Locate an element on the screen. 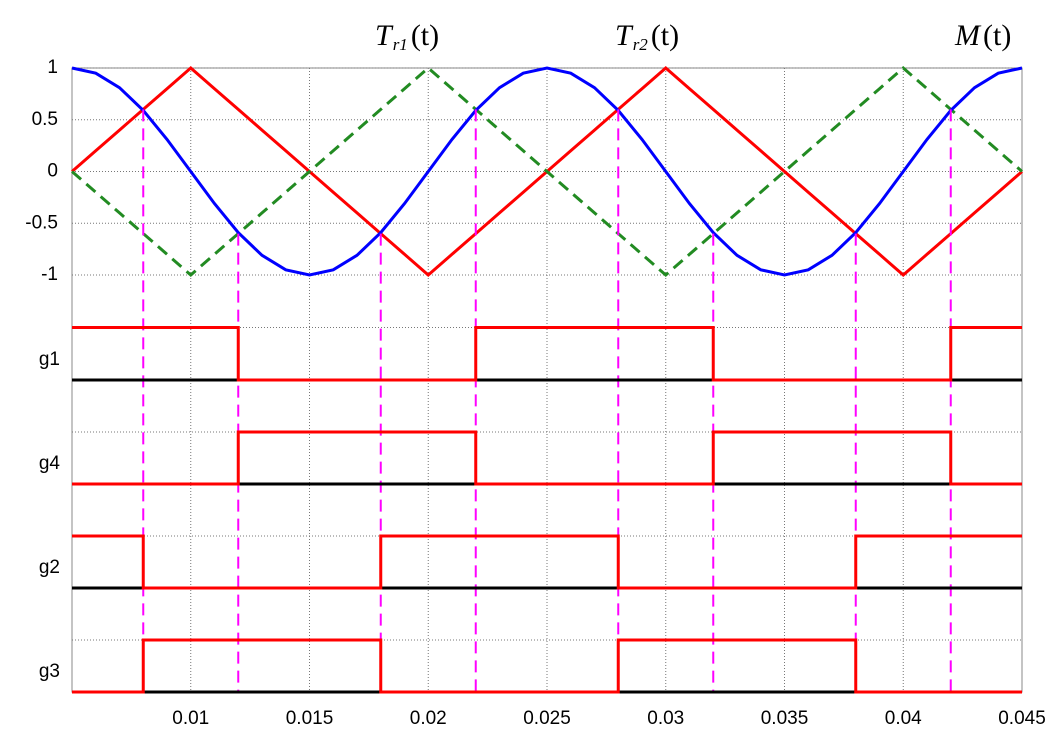 The image size is (1056, 731). label-subscript: r2 is located at coordinates (641, 44).